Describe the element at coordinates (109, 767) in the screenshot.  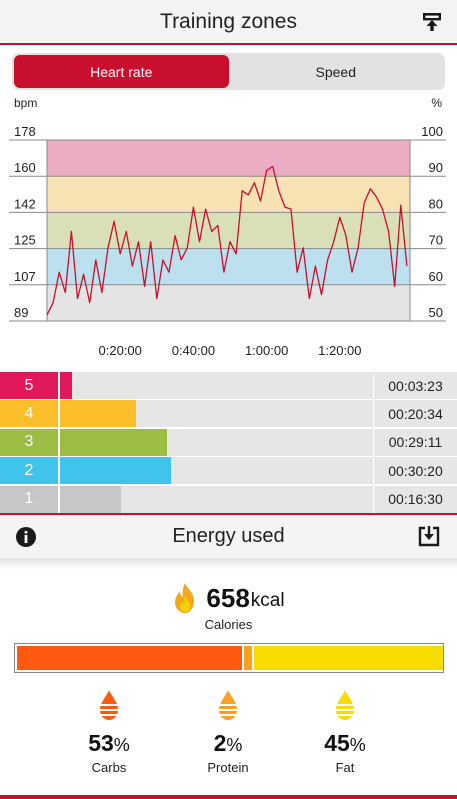
I see `carbs-label: Carbs` at that location.